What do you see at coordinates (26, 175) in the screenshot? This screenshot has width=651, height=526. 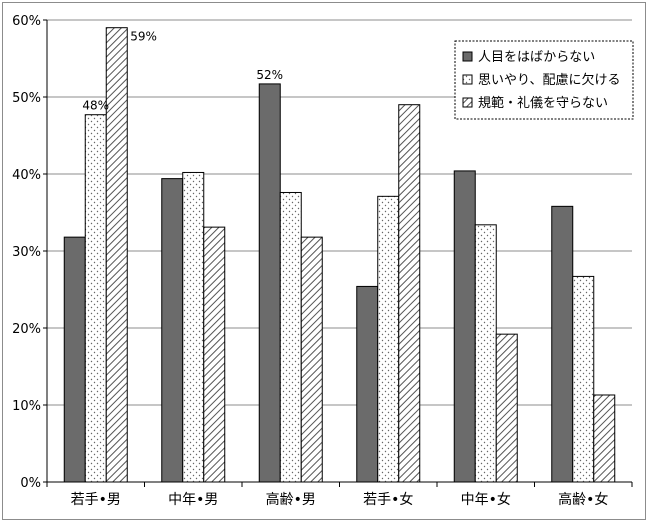 I see `y-tick-label: 40%` at bounding box center [26, 175].